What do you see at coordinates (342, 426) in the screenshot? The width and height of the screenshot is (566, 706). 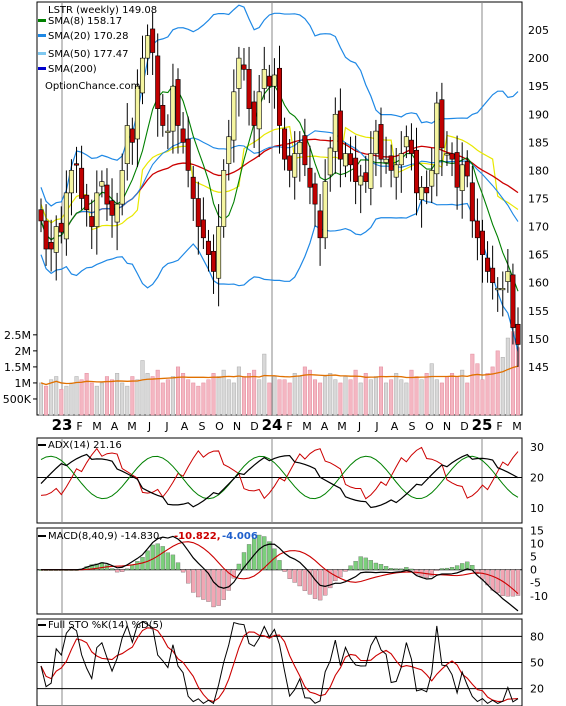 I see `month-label: M` at bounding box center [342, 426].